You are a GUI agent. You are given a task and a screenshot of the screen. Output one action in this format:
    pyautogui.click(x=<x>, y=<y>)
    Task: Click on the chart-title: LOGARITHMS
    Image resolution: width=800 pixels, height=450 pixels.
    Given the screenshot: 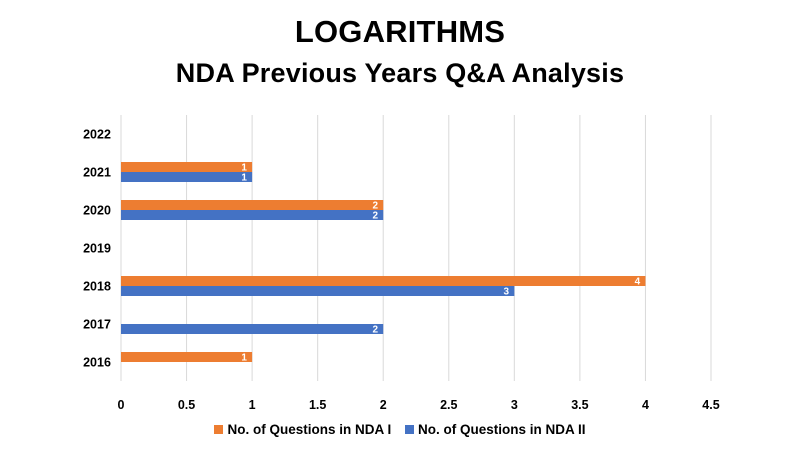 What is the action you would take?
    pyautogui.click(x=400, y=31)
    